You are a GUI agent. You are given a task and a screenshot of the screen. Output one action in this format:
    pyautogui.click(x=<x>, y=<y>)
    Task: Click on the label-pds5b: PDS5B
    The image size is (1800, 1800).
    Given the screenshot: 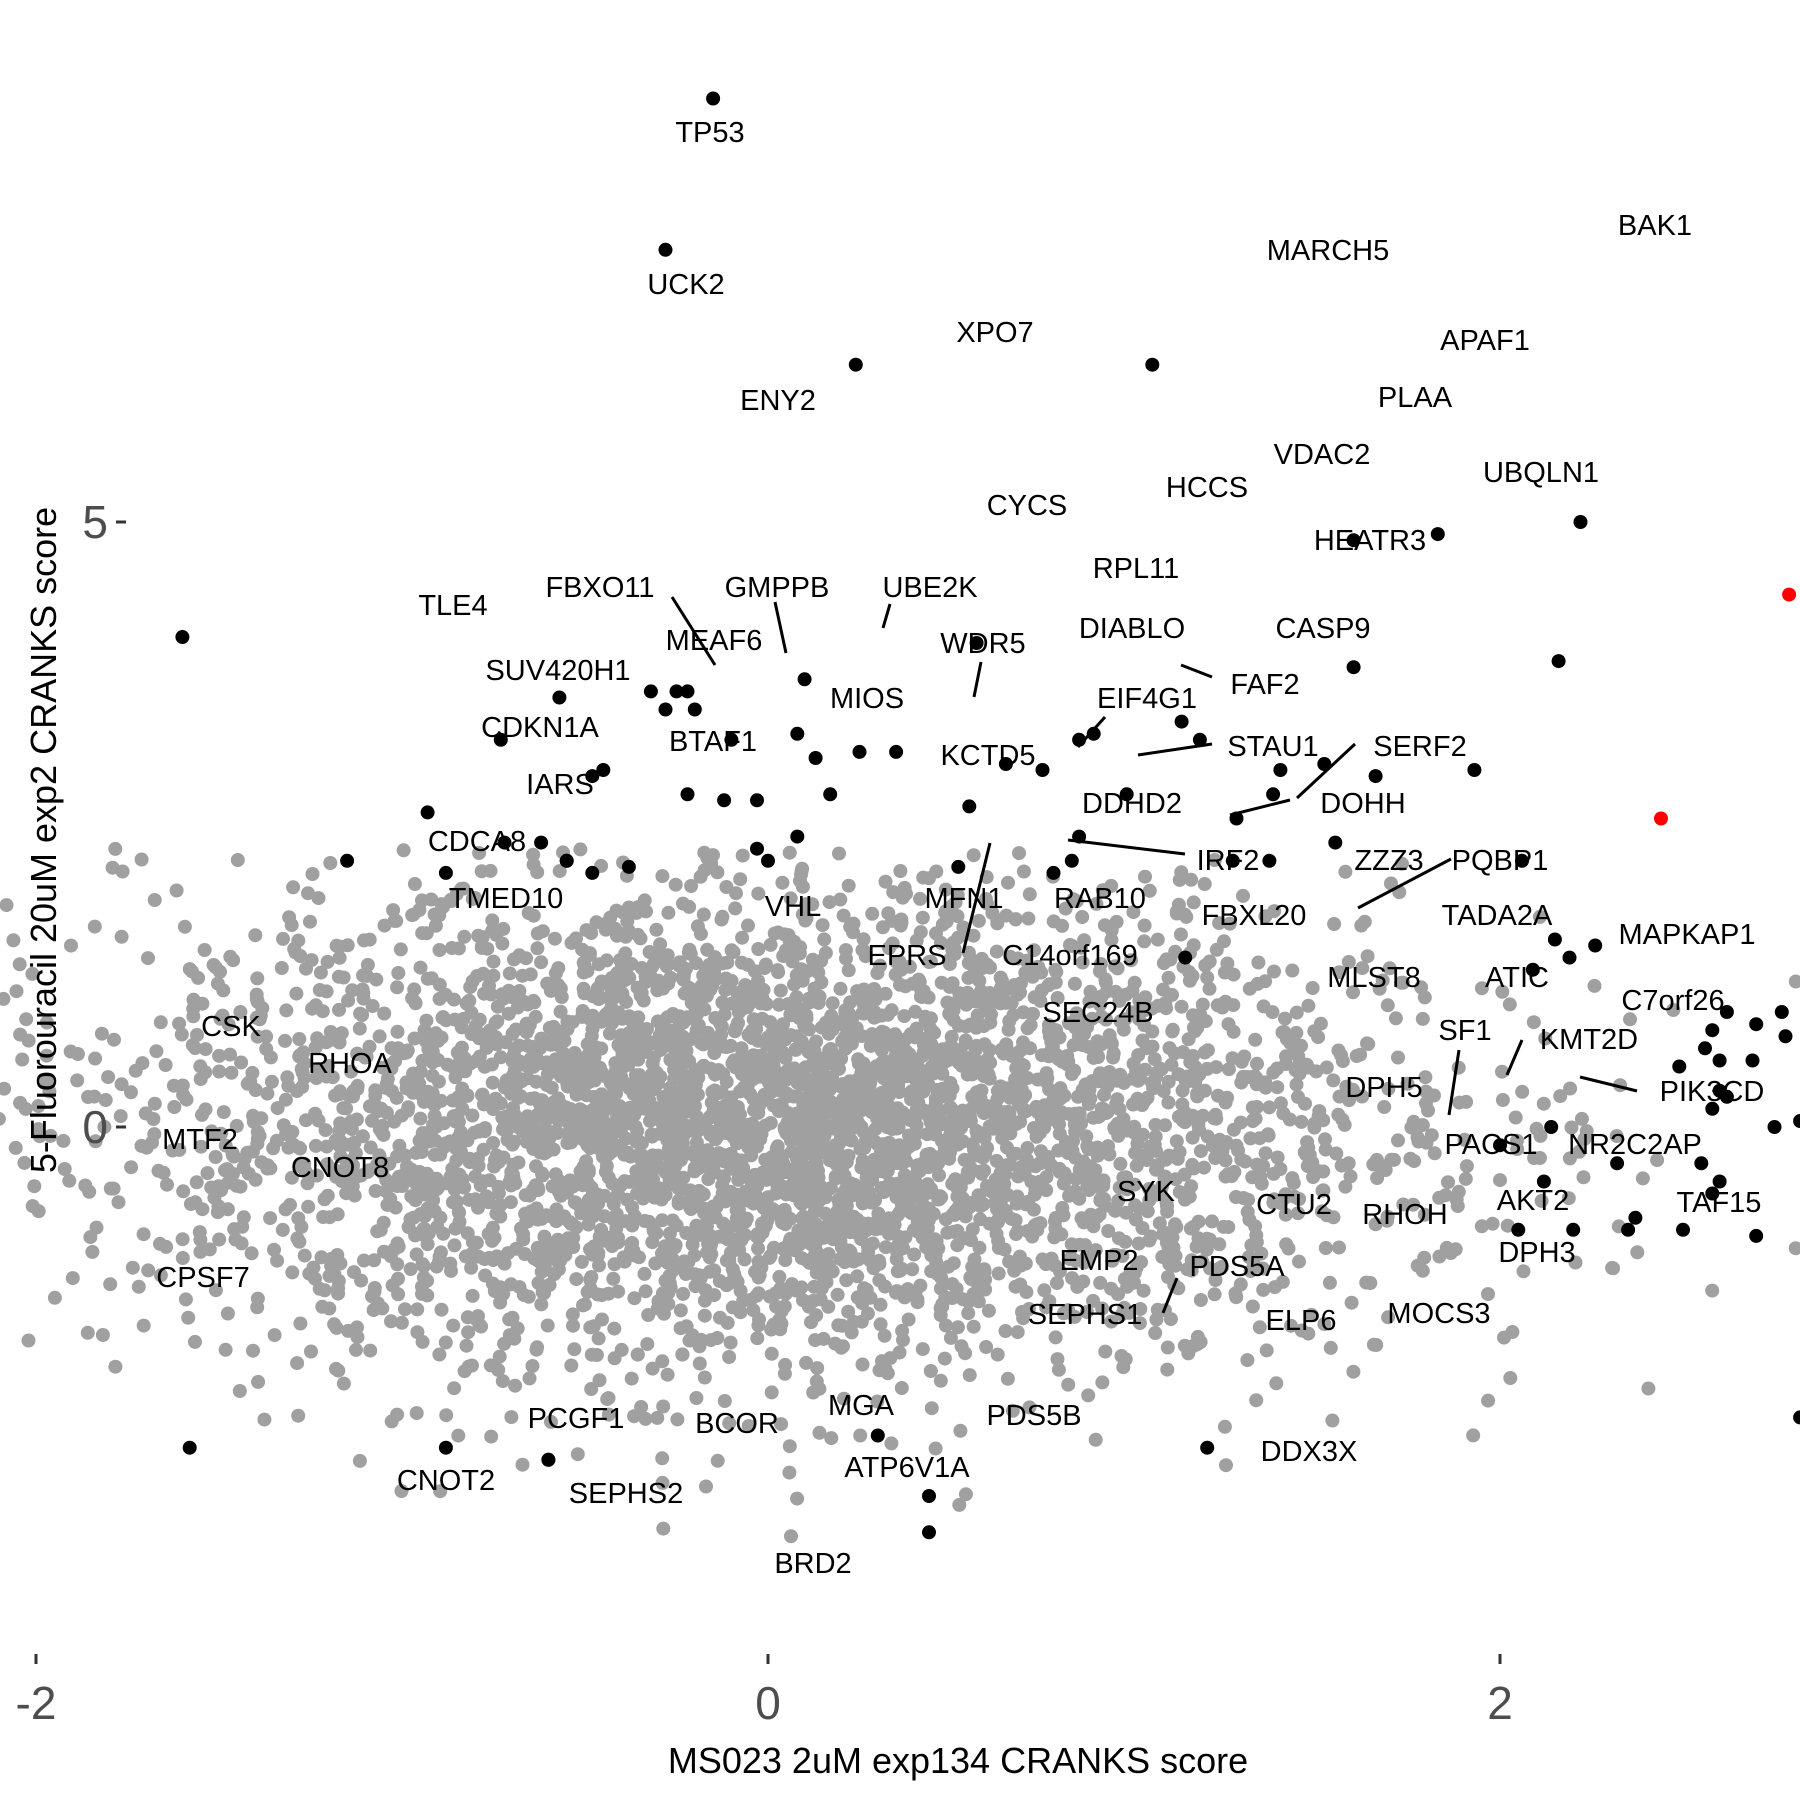 What is the action you would take?
    pyautogui.click(x=1033, y=1416)
    